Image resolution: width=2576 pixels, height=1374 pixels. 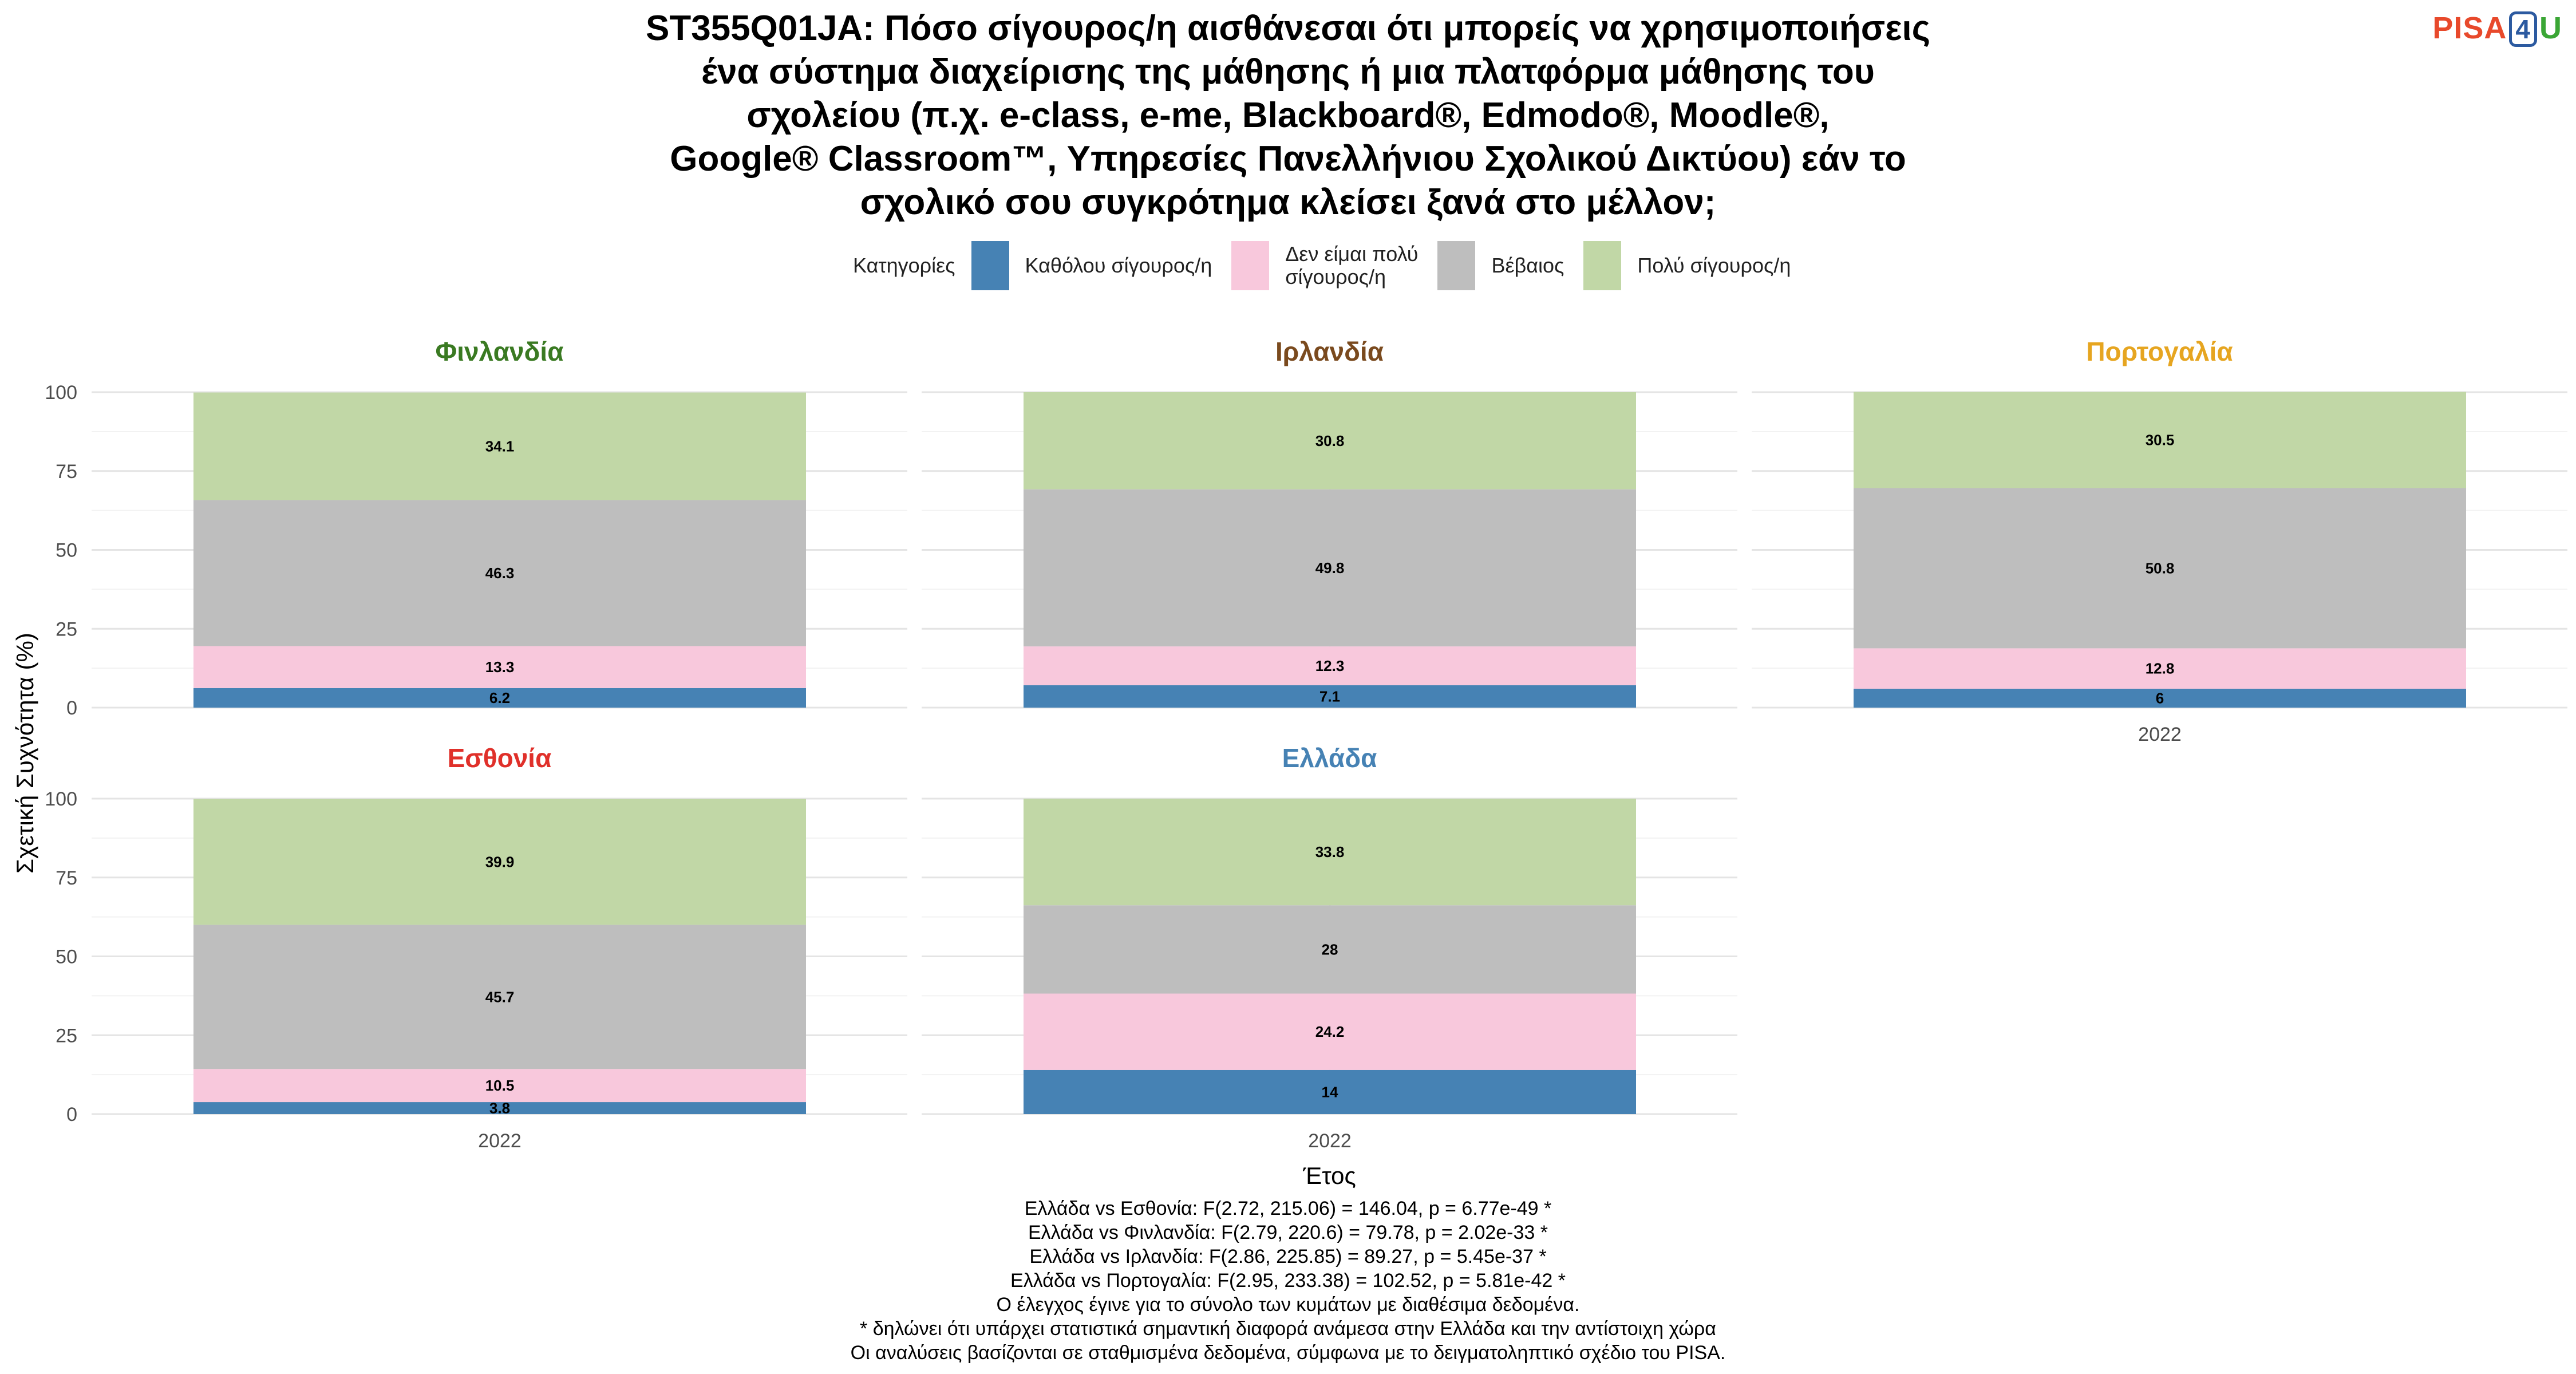 What do you see at coordinates (1329, 758) in the screenshot?
I see `panel-title: Ελλάδα` at bounding box center [1329, 758].